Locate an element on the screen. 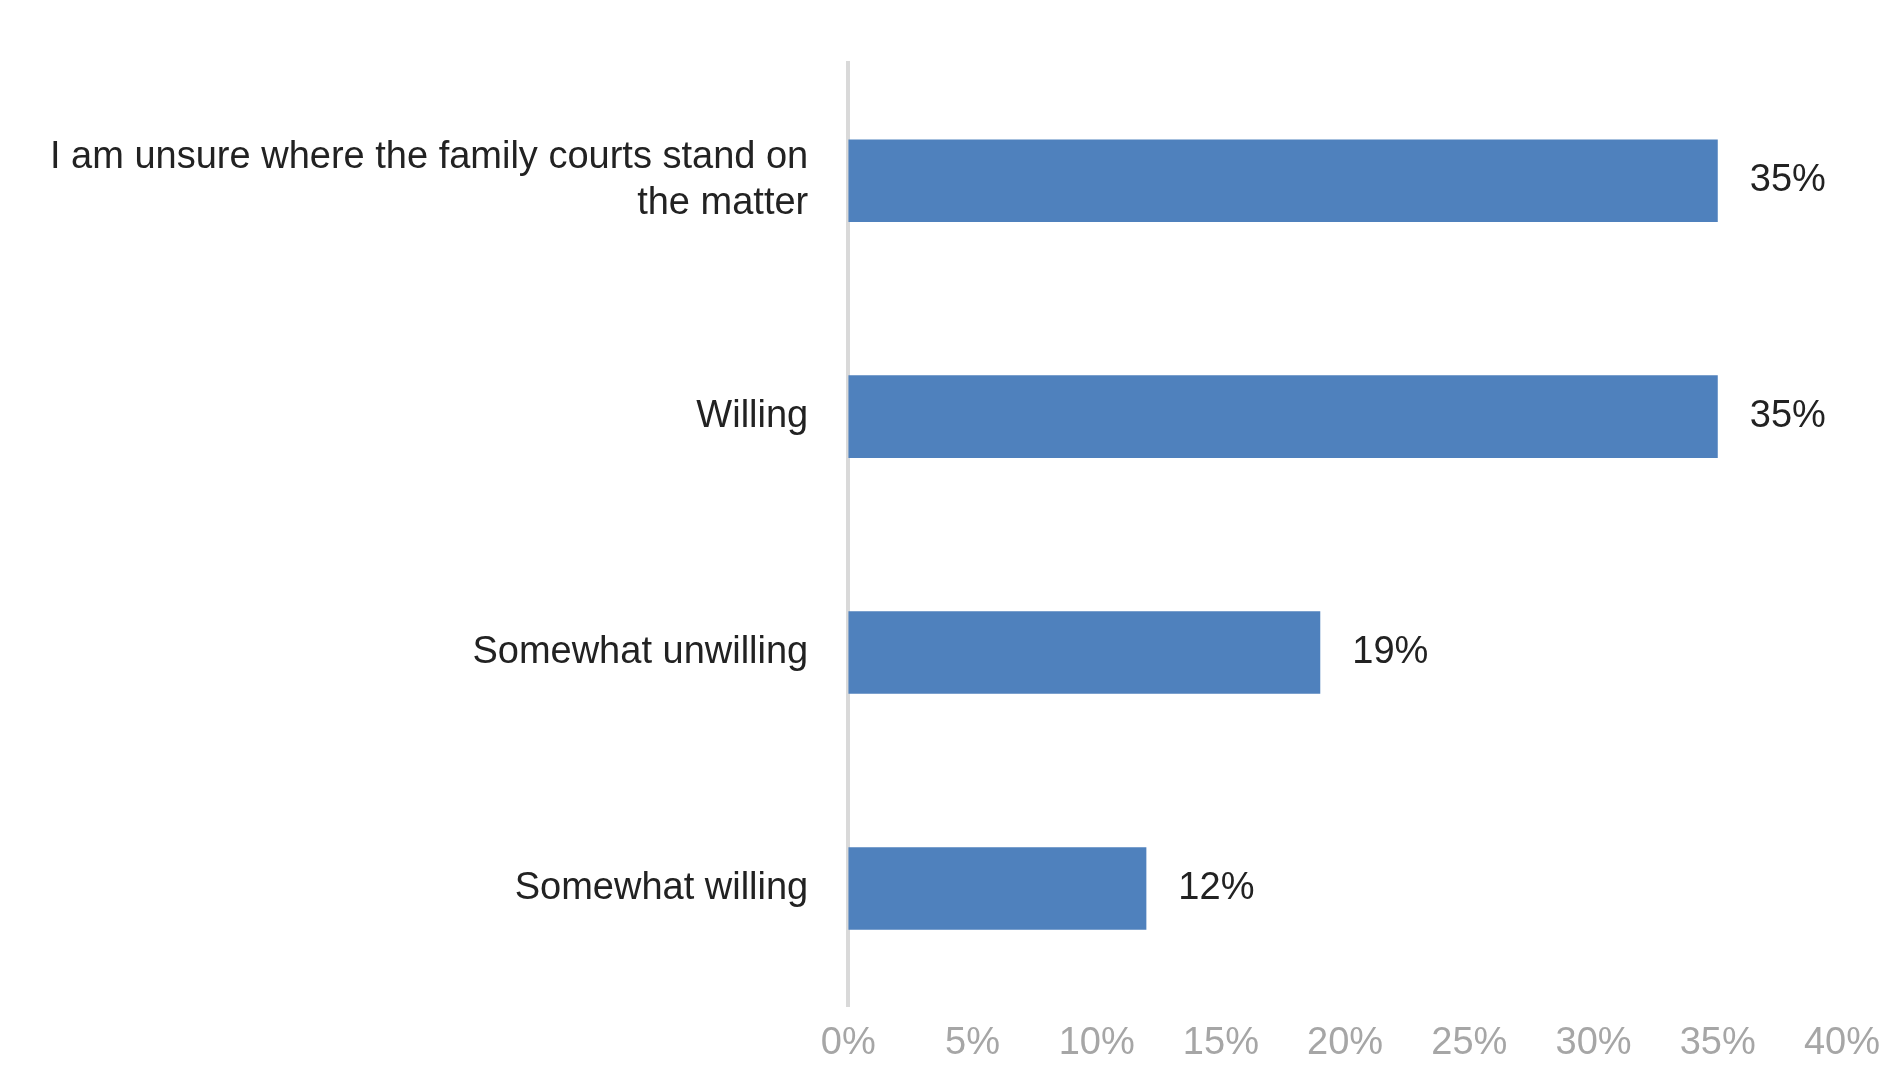 This screenshot has height=1092, width=1894. y-tick-label: Somewhat willing is located at coordinates (661, 885).